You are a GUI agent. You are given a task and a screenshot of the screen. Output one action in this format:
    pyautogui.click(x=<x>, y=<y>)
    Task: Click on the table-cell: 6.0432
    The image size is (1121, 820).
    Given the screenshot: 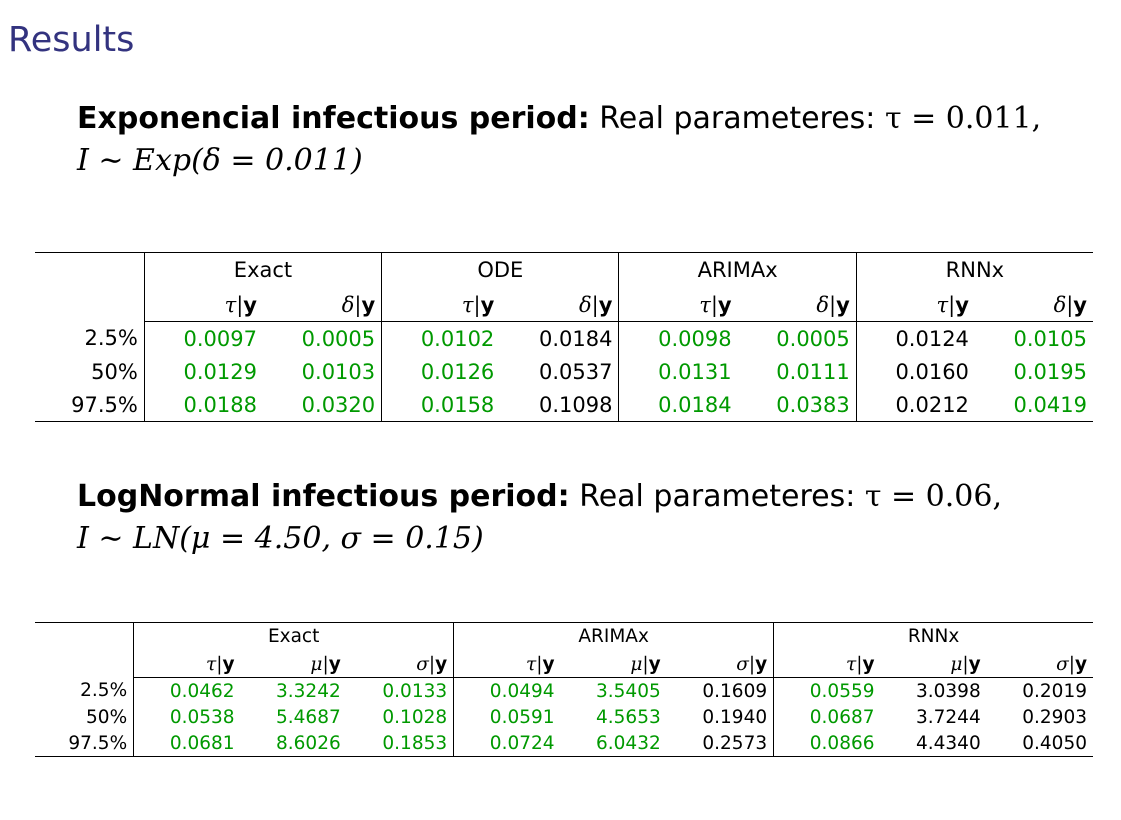 What is the action you would take?
    pyautogui.click(x=613, y=743)
    